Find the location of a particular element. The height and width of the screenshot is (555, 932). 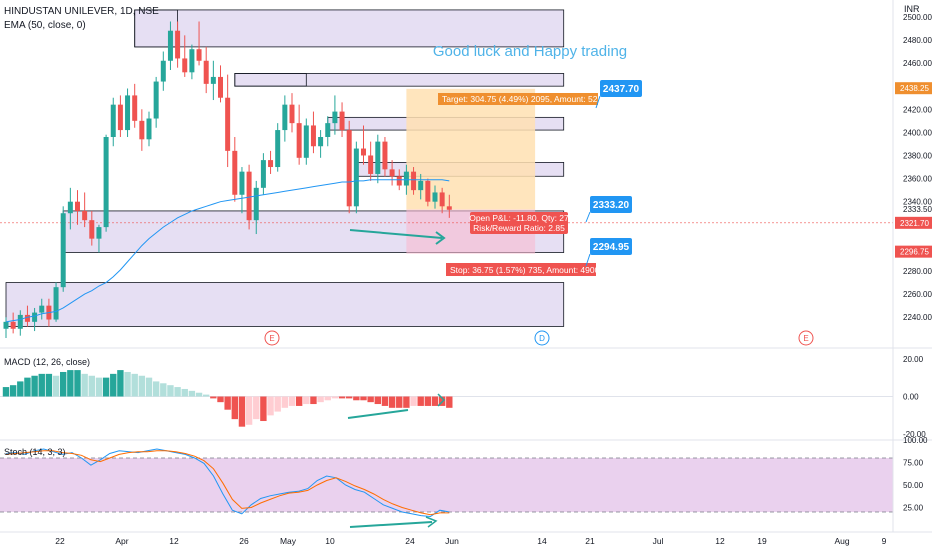

stop-callout: 2294.95 is located at coordinates (611, 247).